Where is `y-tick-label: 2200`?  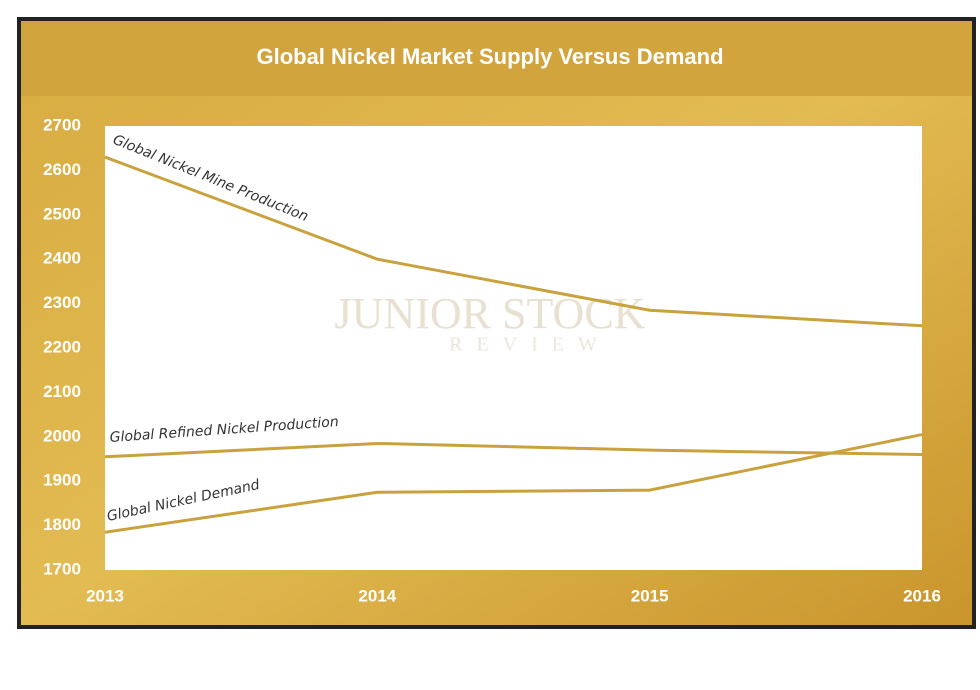 y-tick-label: 2200 is located at coordinates (62, 346).